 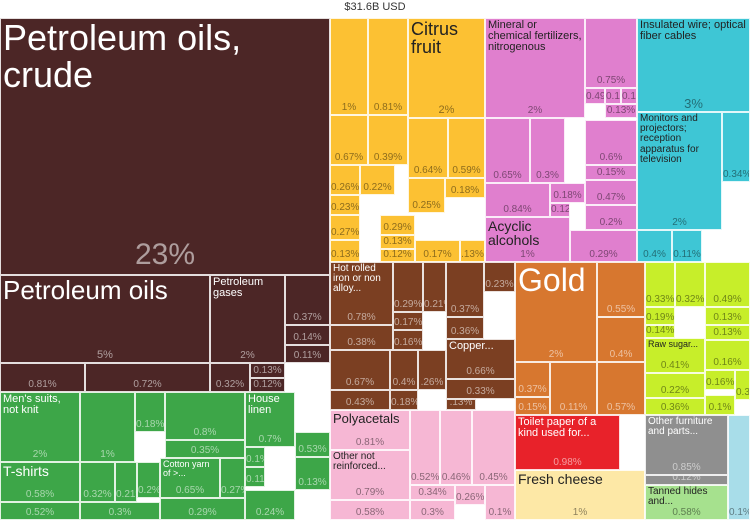 What do you see at coordinates (360, 402) in the screenshot?
I see `value-label: 0.43%` at bounding box center [360, 402].